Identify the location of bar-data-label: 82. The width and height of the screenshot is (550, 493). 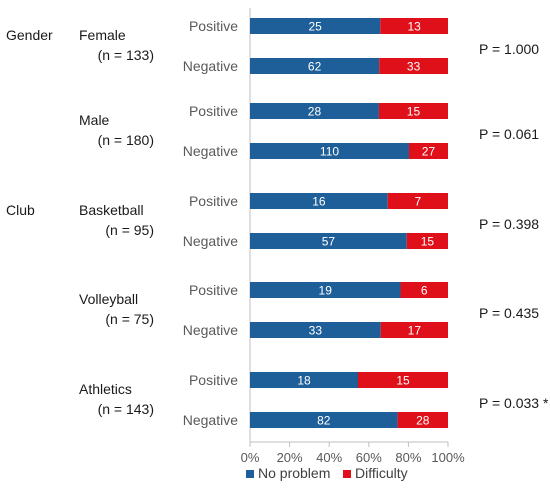
(324, 421).